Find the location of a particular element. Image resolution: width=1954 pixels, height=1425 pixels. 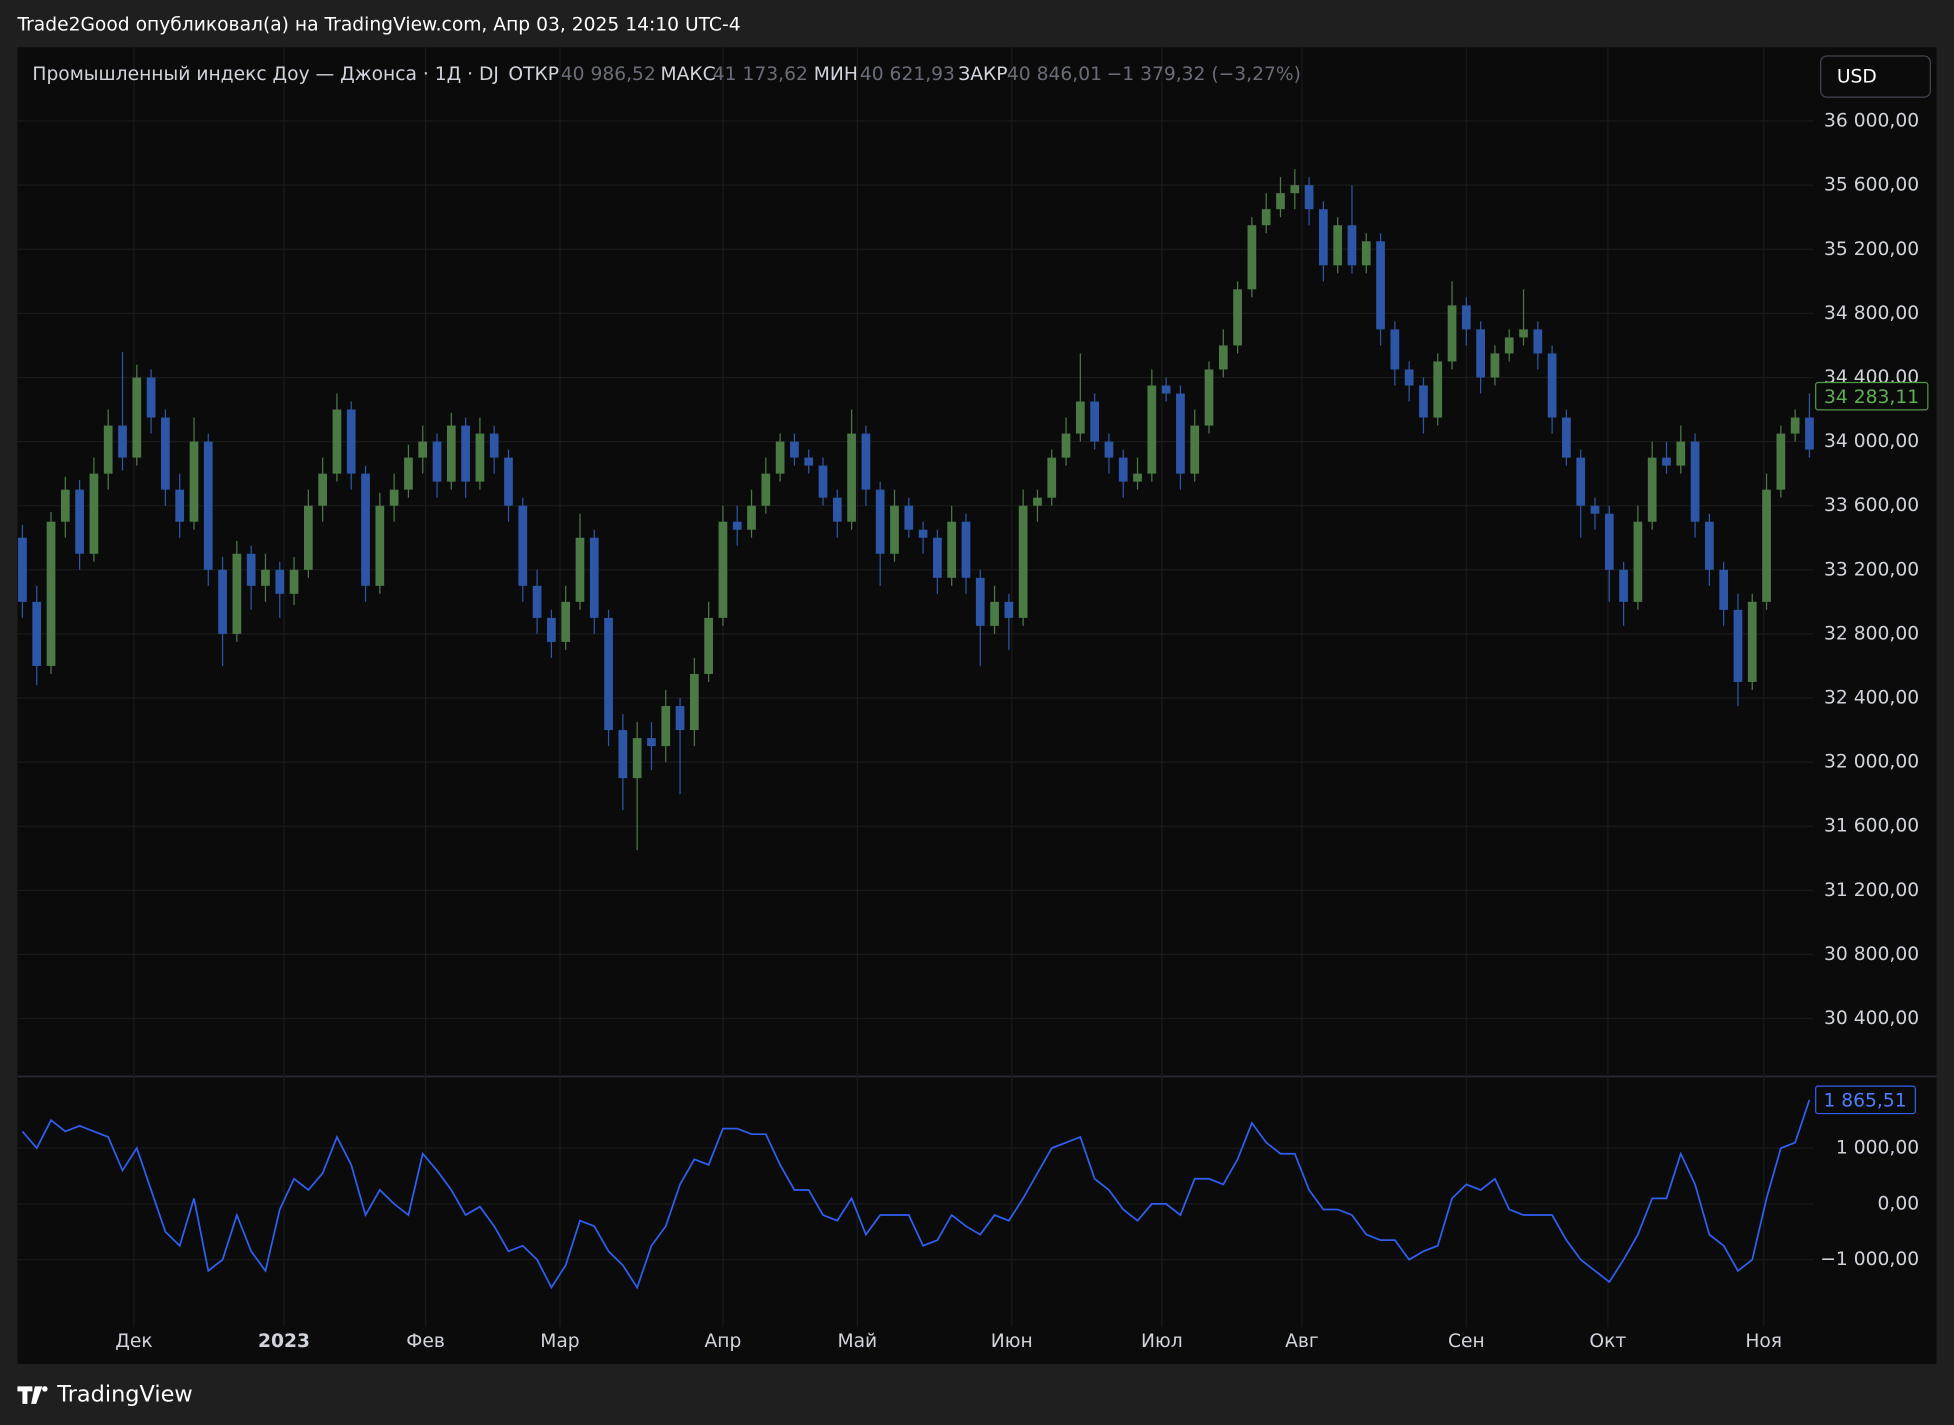

y-tick-label: 32 400,00 is located at coordinates (1871, 698).